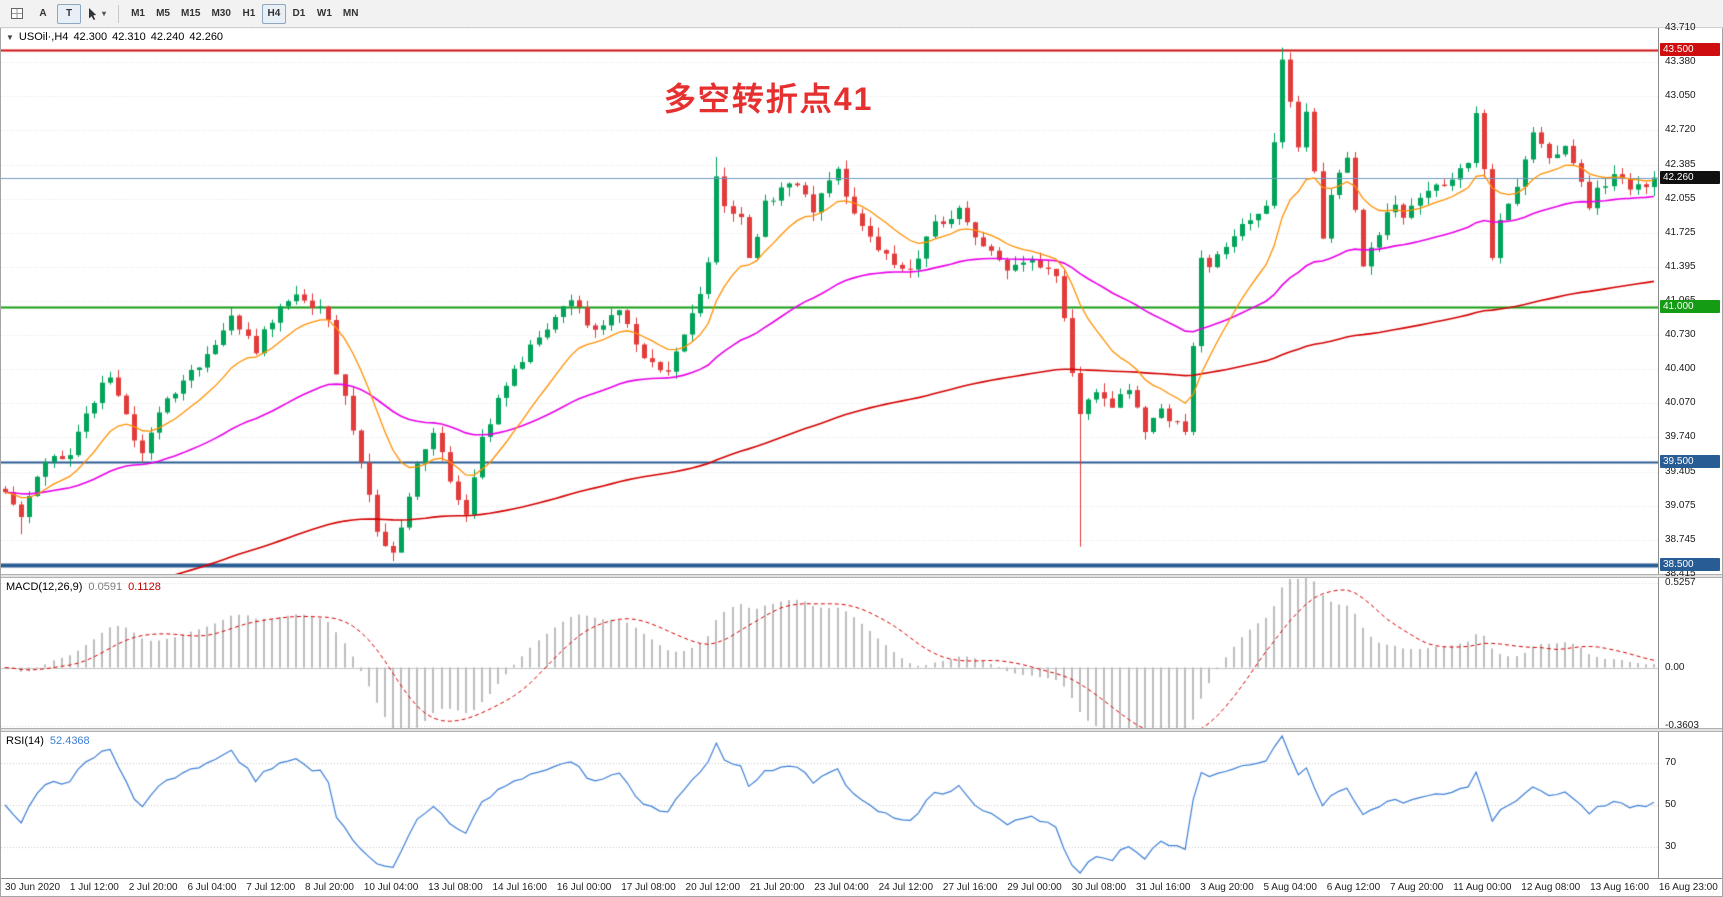  I want to click on time-label: 6 Aug 12:00, so click(1353, 887).